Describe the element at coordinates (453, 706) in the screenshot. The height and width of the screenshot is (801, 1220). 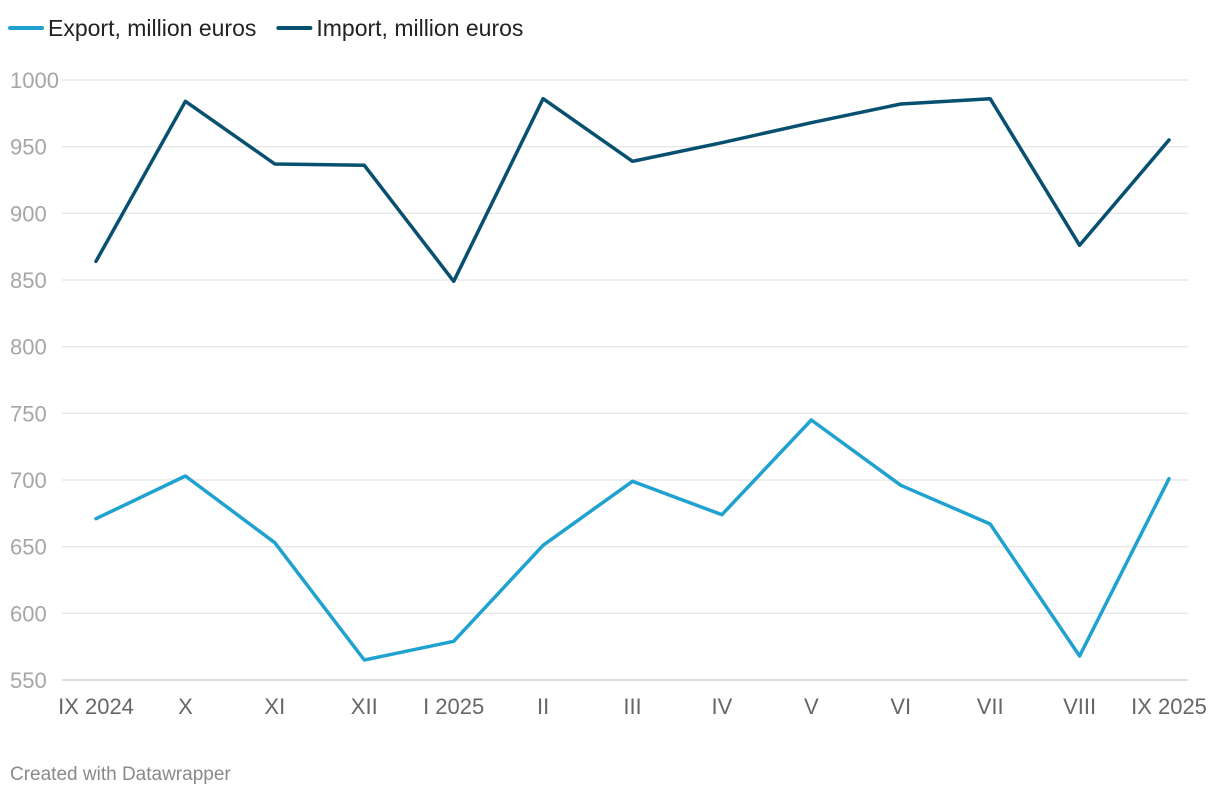
I see `x-tick-label: I 2025` at that location.